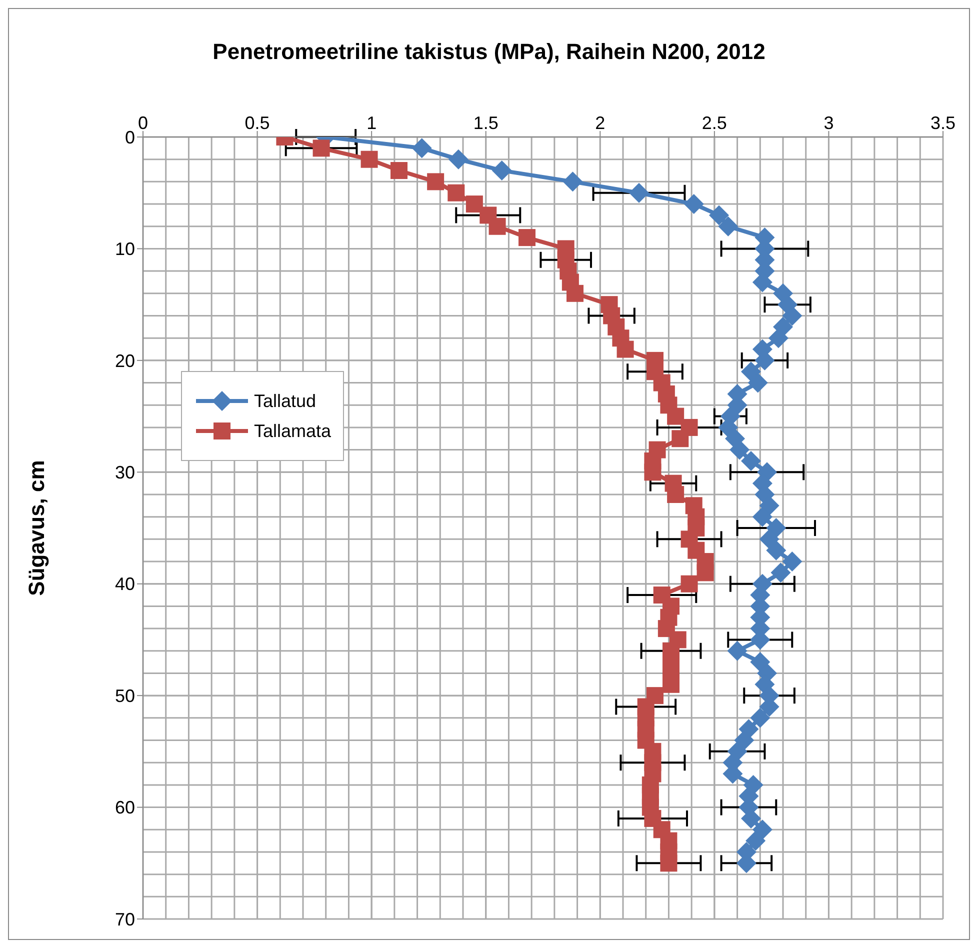  I want to click on y-axis-title: Sügavus, cm, so click(37, 528).